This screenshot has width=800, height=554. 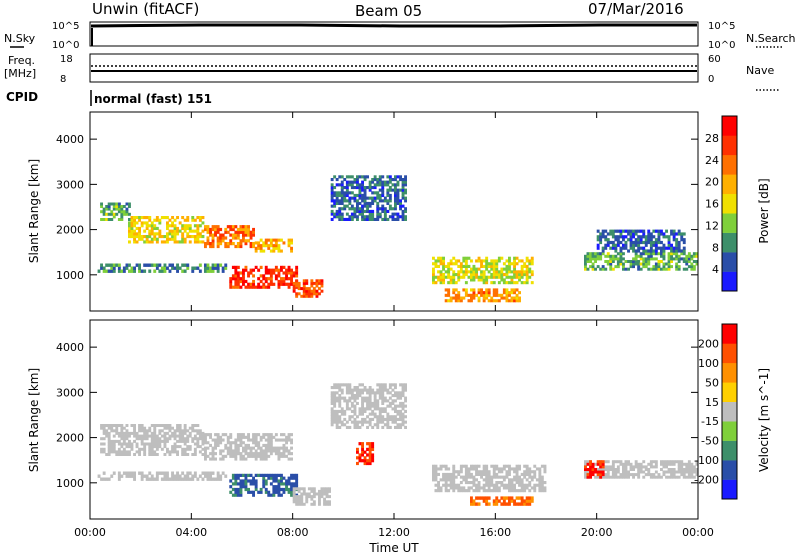 I want to click on frequency-tick-low: 8, so click(x=63, y=79).